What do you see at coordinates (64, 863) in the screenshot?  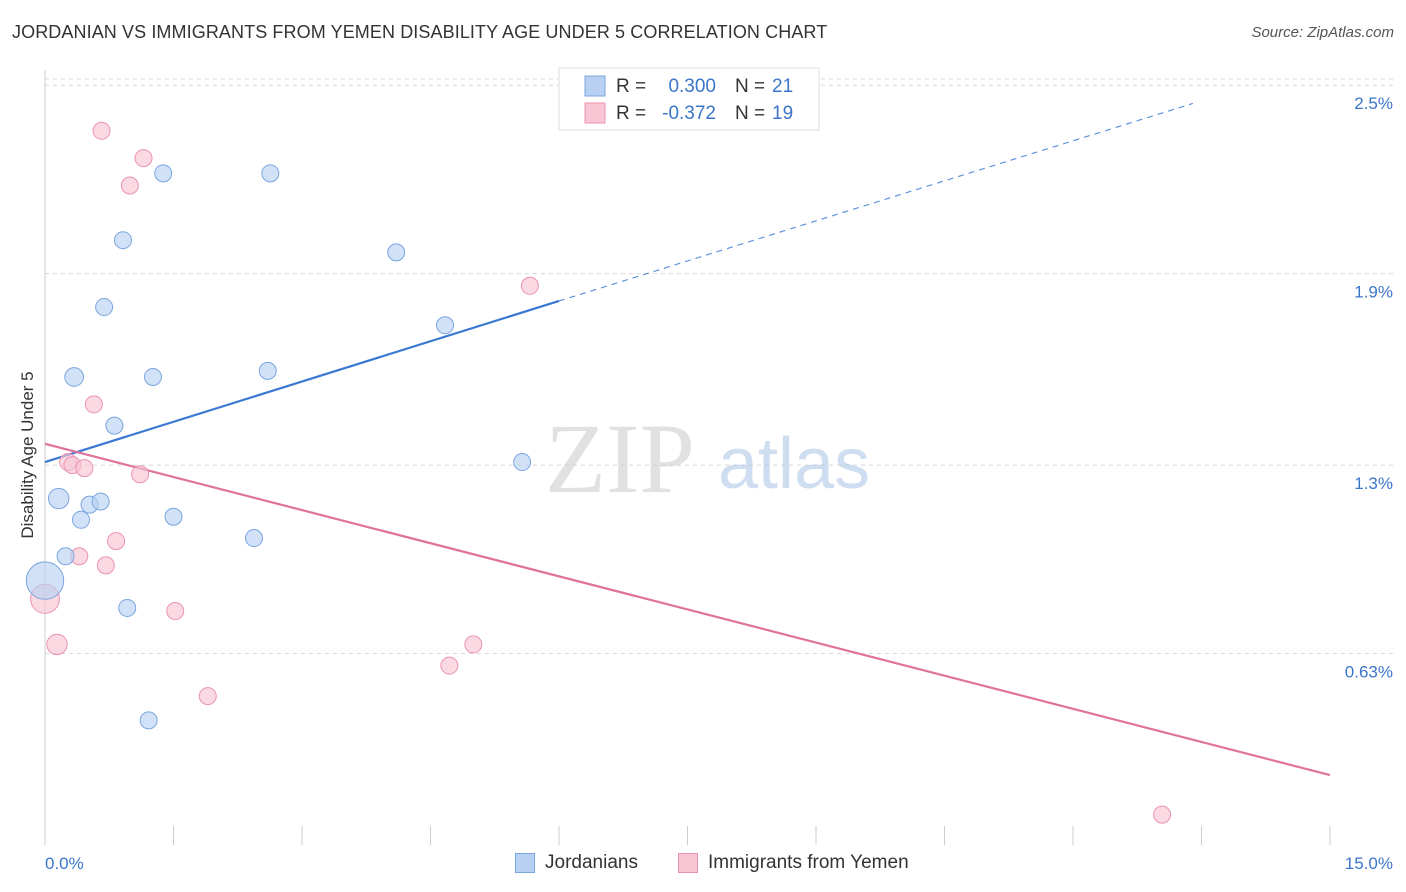 I see `x-tick-label-min: 0.0%` at bounding box center [64, 863].